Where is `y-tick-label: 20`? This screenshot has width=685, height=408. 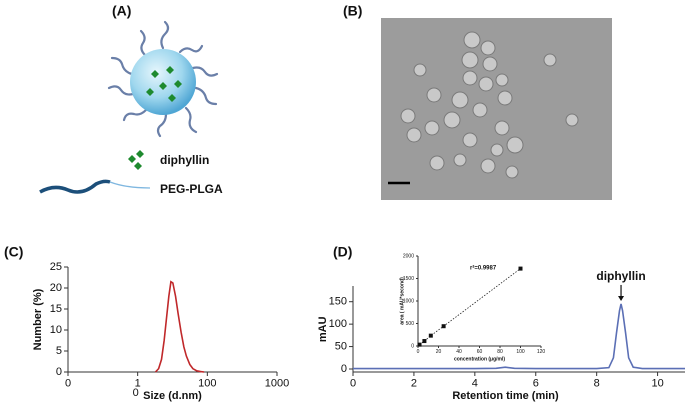 y-tick-label: 20 is located at coordinates (56, 288).